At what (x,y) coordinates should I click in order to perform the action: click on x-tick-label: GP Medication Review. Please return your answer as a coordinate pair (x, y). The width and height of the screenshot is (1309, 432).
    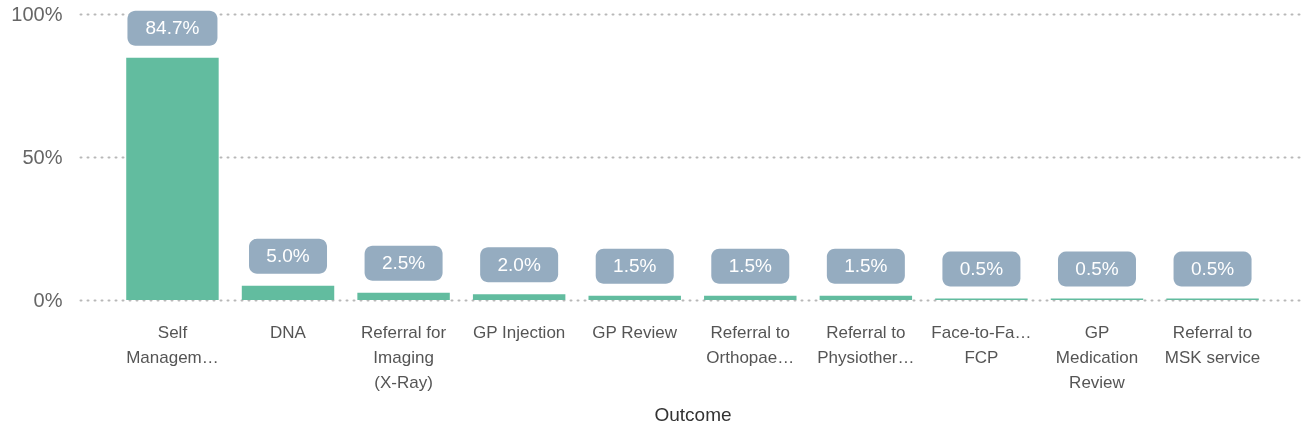
    Looking at the image, I should click on (1097, 357).